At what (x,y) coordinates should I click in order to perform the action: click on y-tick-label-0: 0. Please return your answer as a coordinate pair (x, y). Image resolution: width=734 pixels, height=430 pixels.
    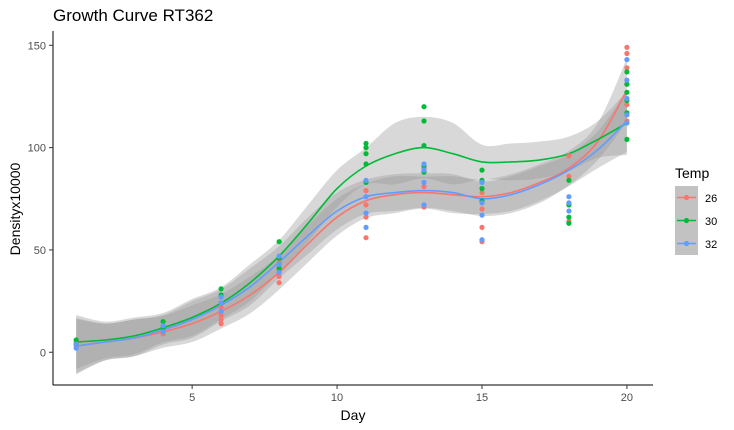
    Looking at the image, I should click on (43, 353).